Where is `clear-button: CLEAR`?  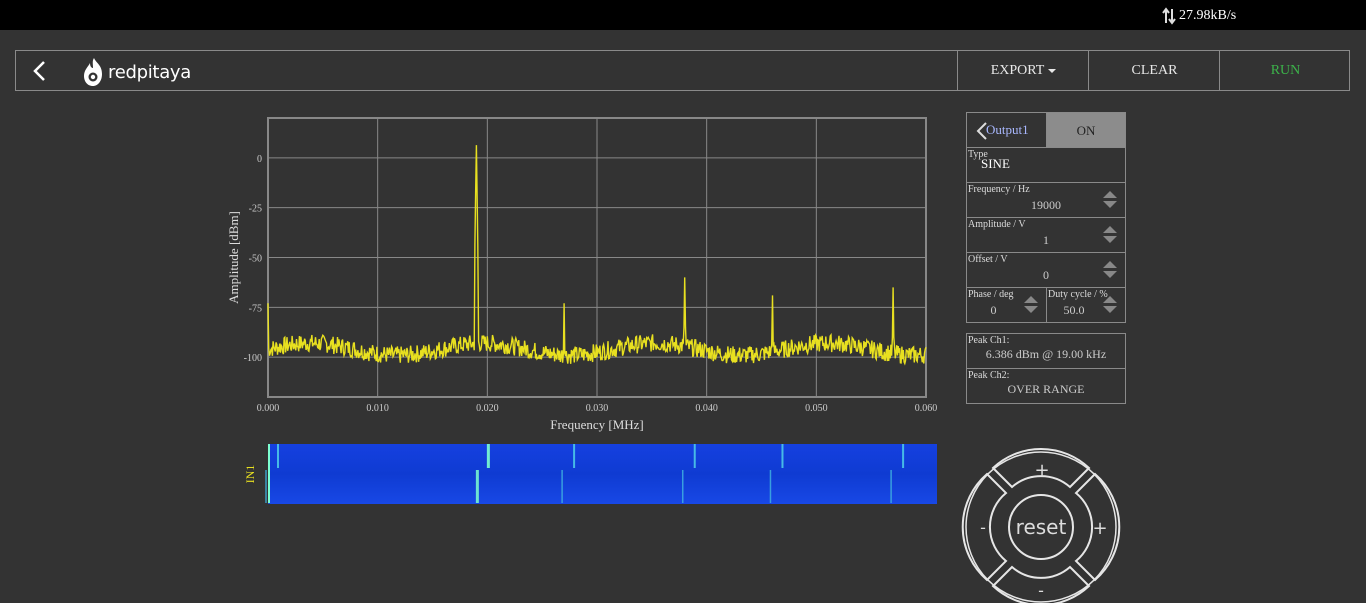
clear-button: CLEAR is located at coordinates (1154, 70).